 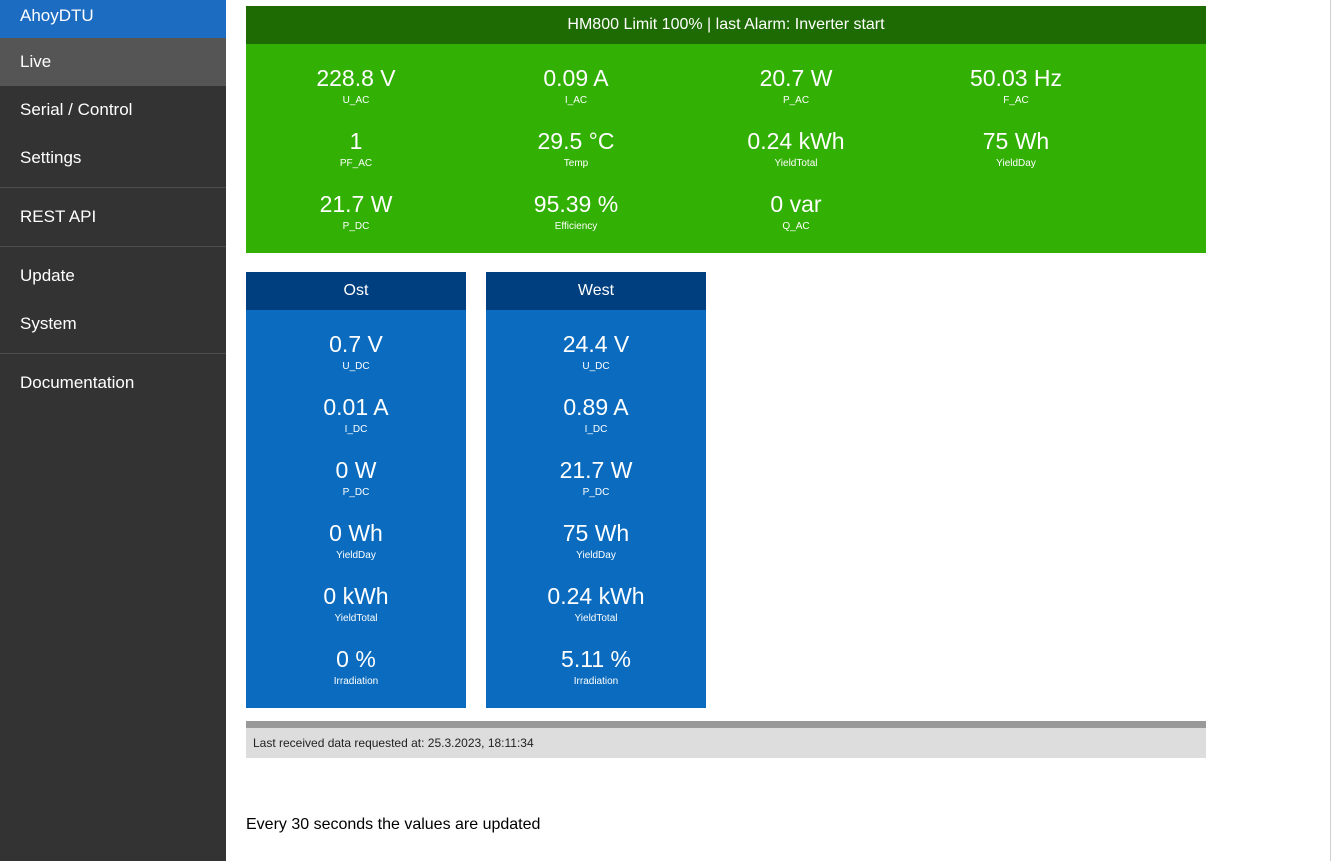 I want to click on metric-label: I_AC, so click(x=576, y=100).